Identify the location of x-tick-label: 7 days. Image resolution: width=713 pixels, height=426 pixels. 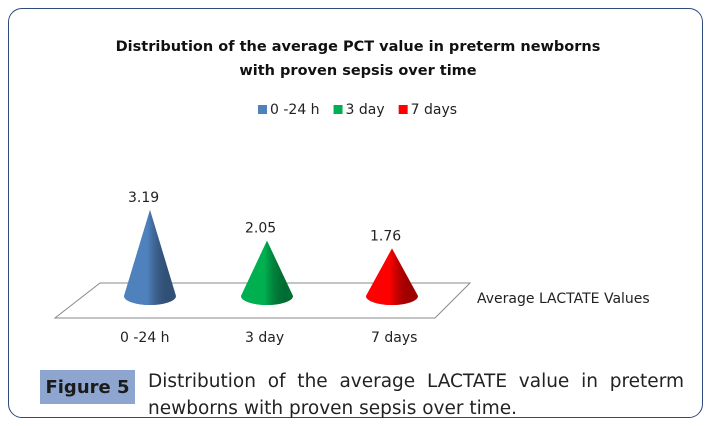
(394, 338).